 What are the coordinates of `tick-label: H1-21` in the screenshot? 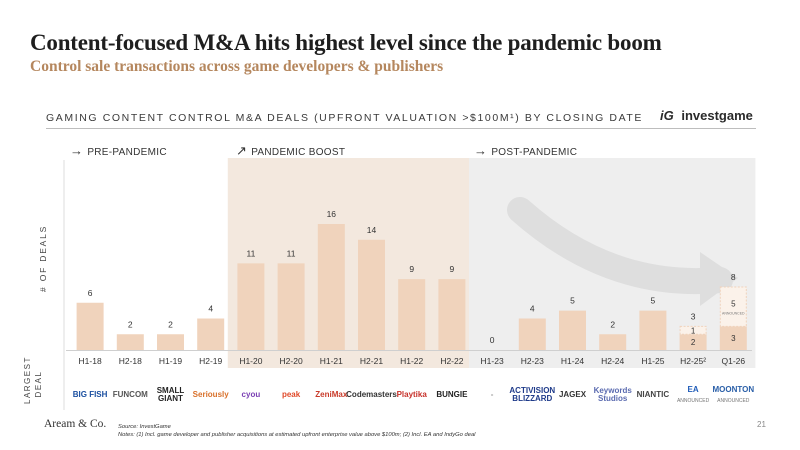 It's located at (331, 361).